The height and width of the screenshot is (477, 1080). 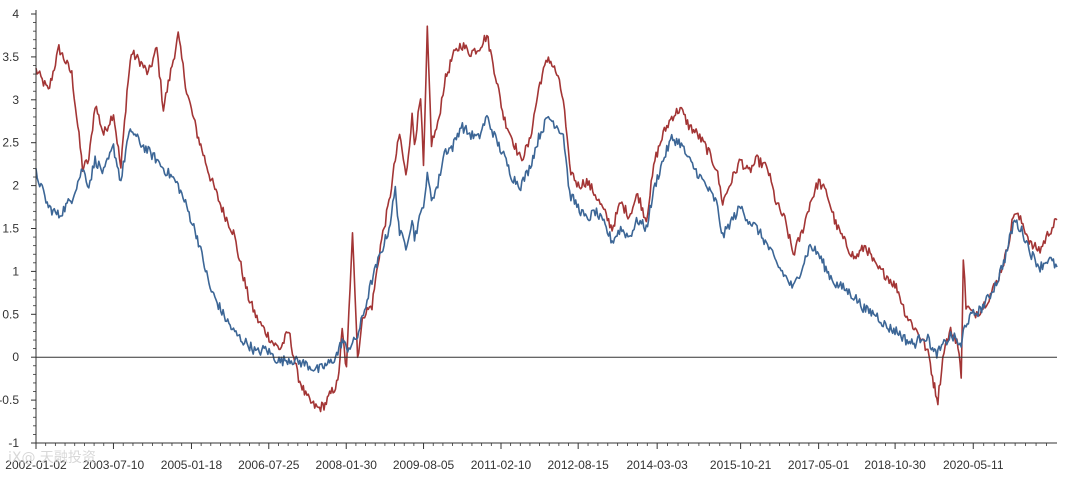 I want to click on x-tick-label: 2011-02-10, so click(x=501, y=465).